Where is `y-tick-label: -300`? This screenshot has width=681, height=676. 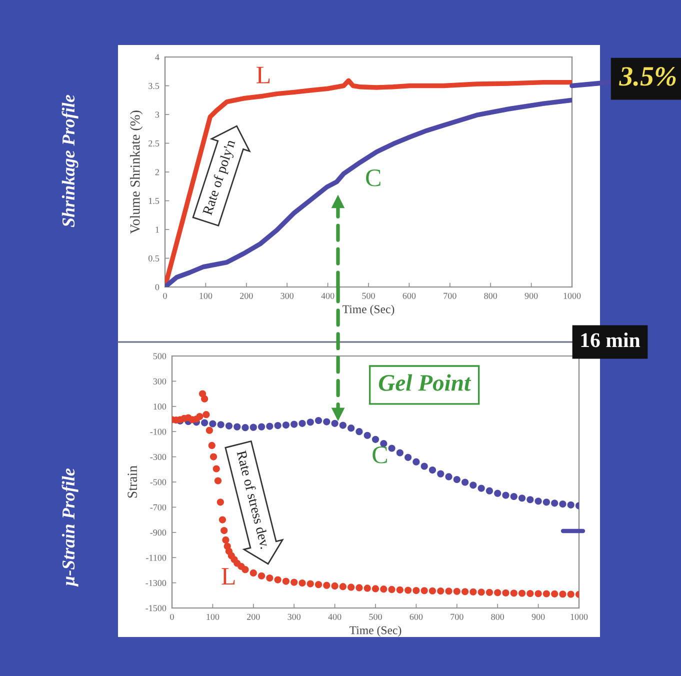 y-tick-label: -300 is located at coordinates (158, 457).